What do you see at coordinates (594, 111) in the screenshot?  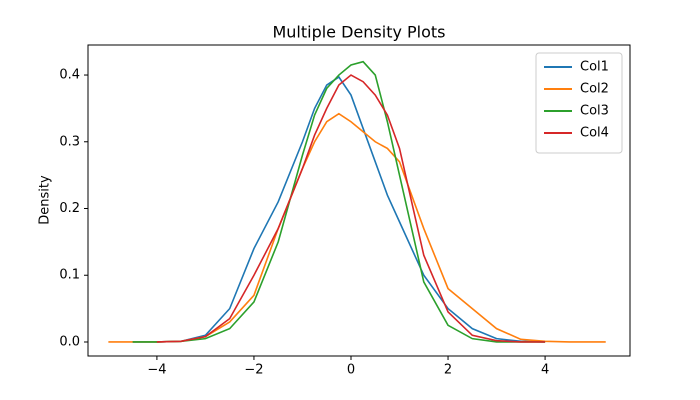 I see `legend-label: Col3` at bounding box center [594, 111].